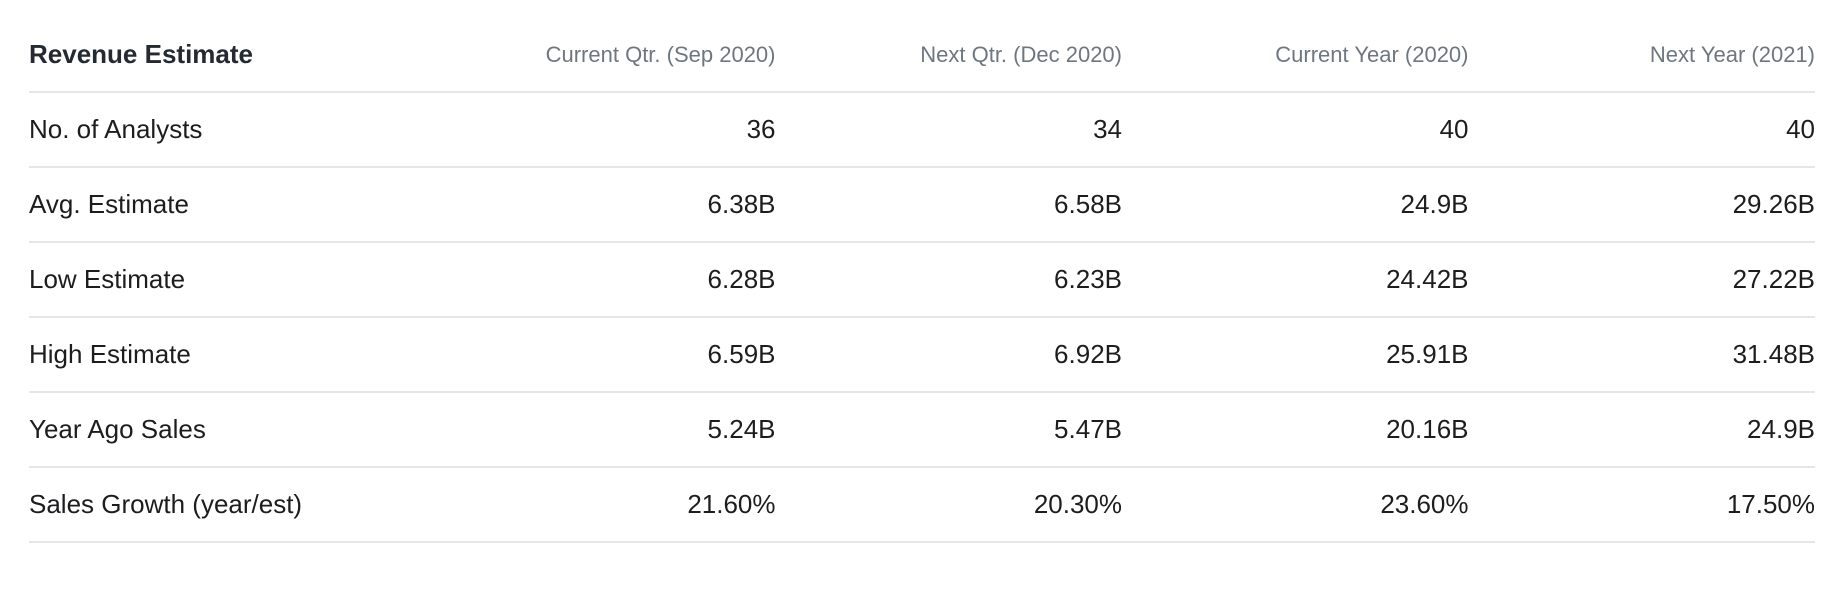  Describe the element at coordinates (602, 430) in the screenshot. I see `table-cell: 5.24B` at that location.